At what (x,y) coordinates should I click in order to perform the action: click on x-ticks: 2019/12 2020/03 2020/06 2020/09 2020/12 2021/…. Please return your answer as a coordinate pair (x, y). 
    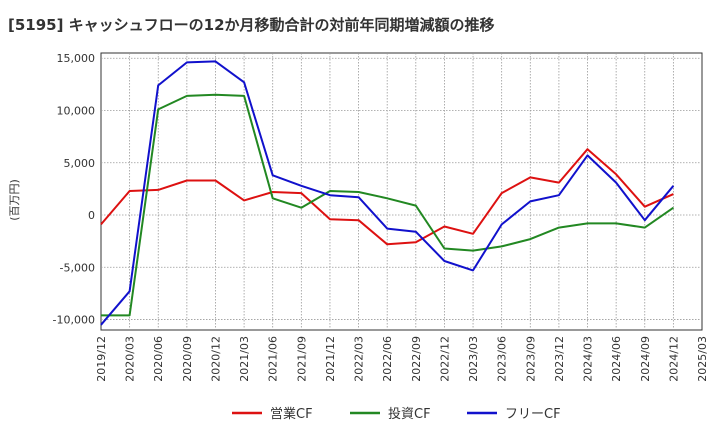
    Looking at the image, I should click on (402, 359).